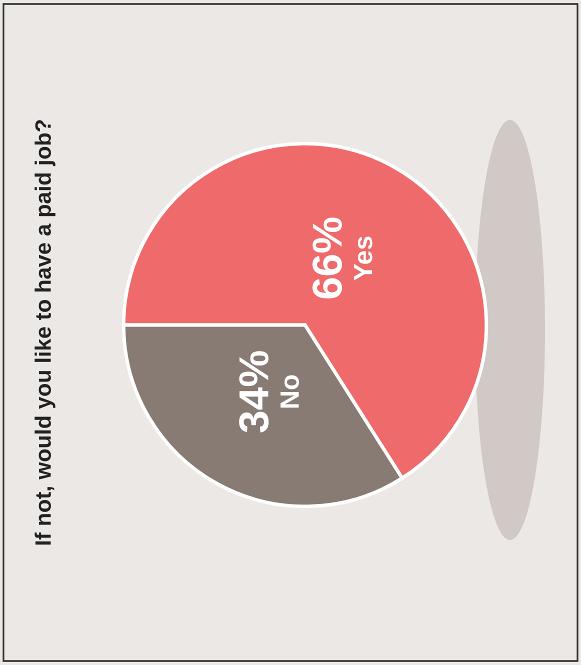  What do you see at coordinates (327, 258) in the screenshot?
I see `data-label: 66%` at bounding box center [327, 258].